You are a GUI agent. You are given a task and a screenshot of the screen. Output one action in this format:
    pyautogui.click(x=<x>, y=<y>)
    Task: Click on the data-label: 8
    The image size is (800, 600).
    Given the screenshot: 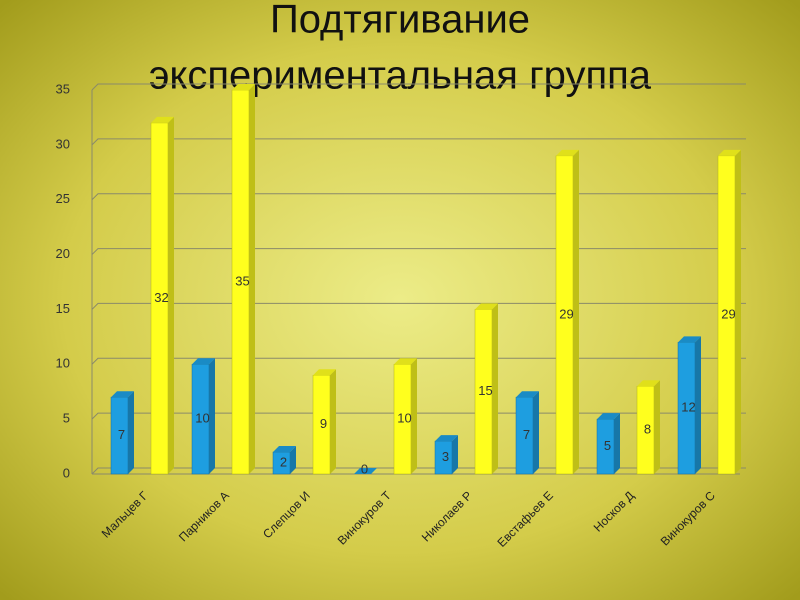 What is the action you would take?
    pyautogui.click(x=647, y=429)
    